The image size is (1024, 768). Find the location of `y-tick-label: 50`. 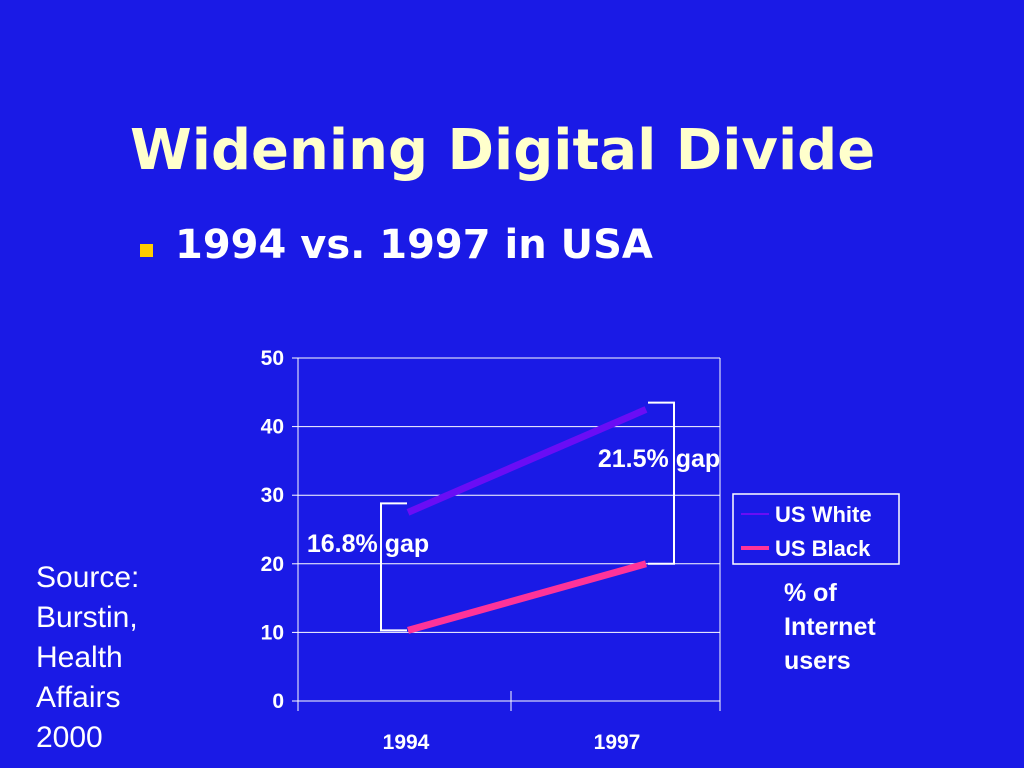

y-tick-label: 50 is located at coordinates (272, 358).